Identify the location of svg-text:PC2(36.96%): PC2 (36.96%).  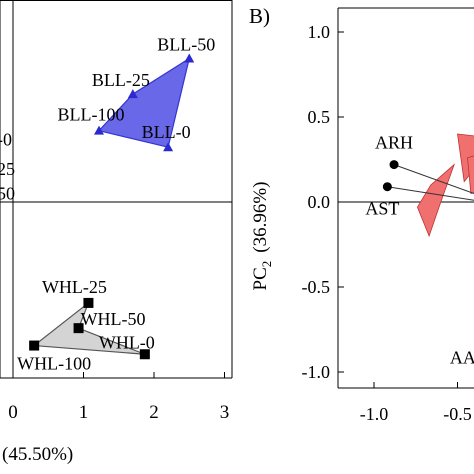
(262, 236).